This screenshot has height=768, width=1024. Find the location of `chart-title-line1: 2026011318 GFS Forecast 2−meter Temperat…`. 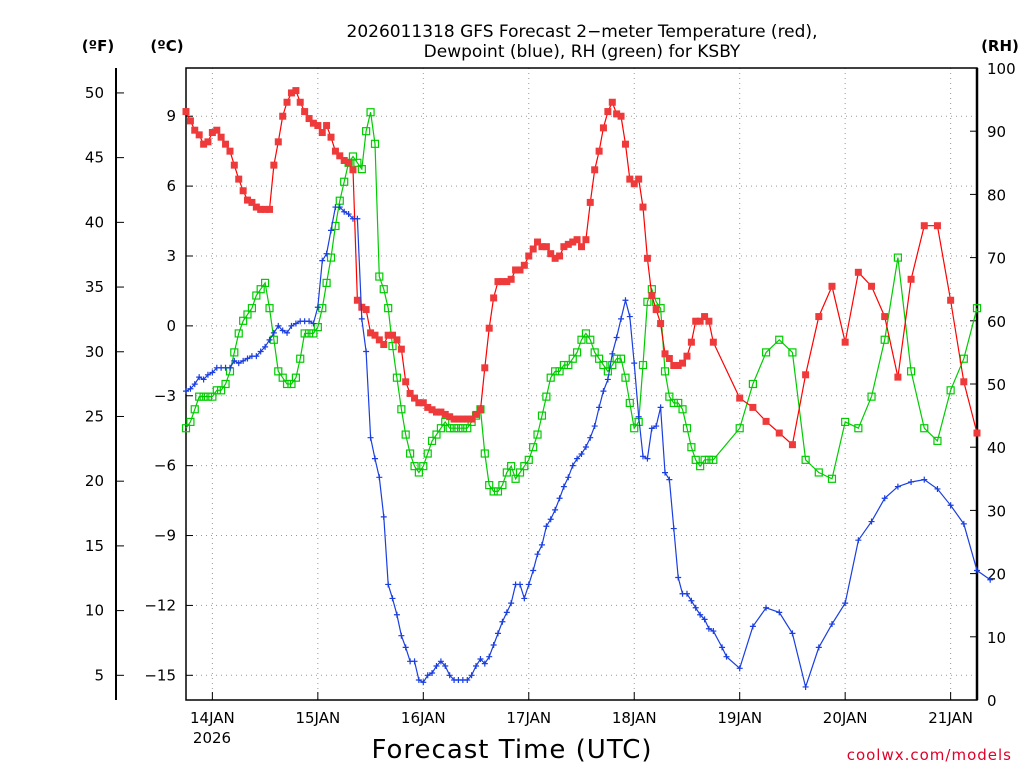

chart-title-line1: 2026011318 GFS Forecast 2−meter Temperat… is located at coordinates (582, 32).